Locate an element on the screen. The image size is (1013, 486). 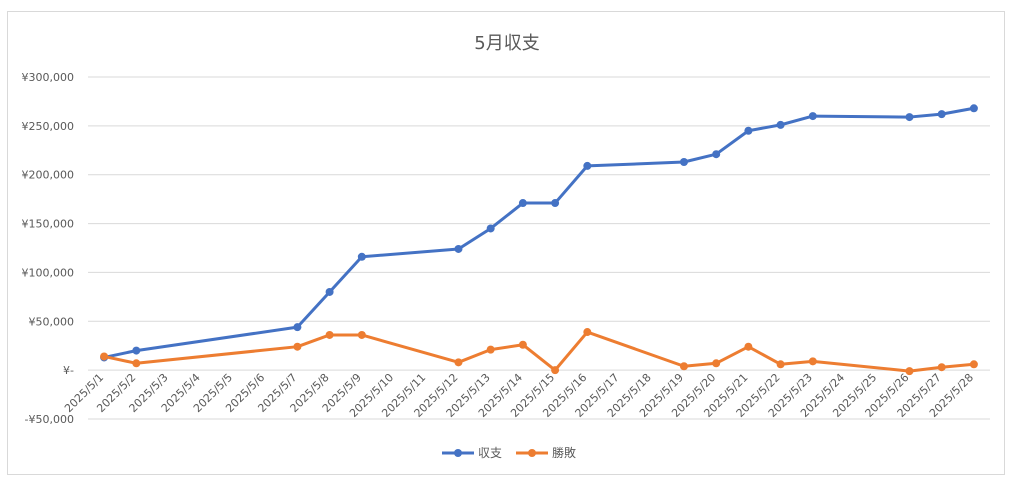
chart-title: 5月収支 is located at coordinates (506, 43).